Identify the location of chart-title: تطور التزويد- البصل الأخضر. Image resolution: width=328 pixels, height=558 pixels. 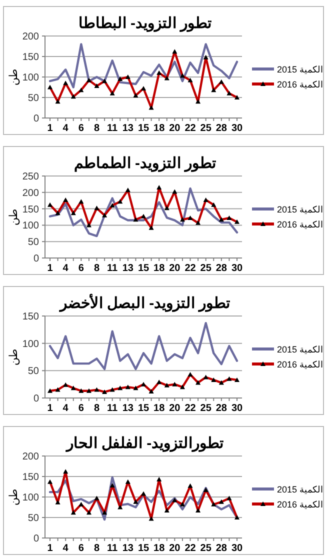
(144, 302).